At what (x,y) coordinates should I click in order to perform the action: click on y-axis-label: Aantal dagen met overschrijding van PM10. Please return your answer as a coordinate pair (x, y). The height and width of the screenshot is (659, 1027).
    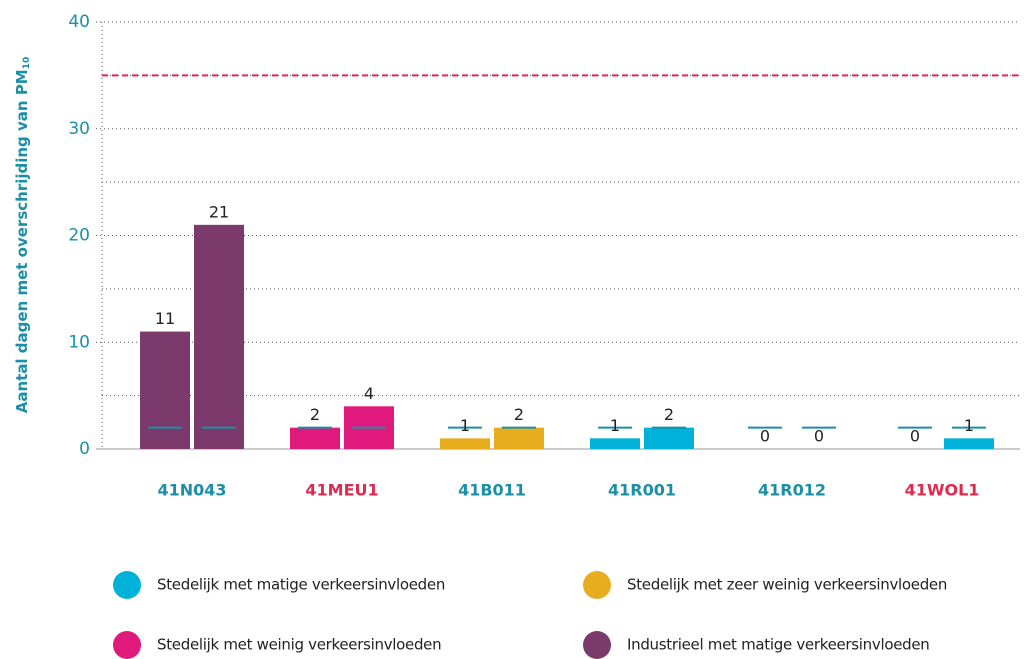
    Looking at the image, I should click on (22, 235).